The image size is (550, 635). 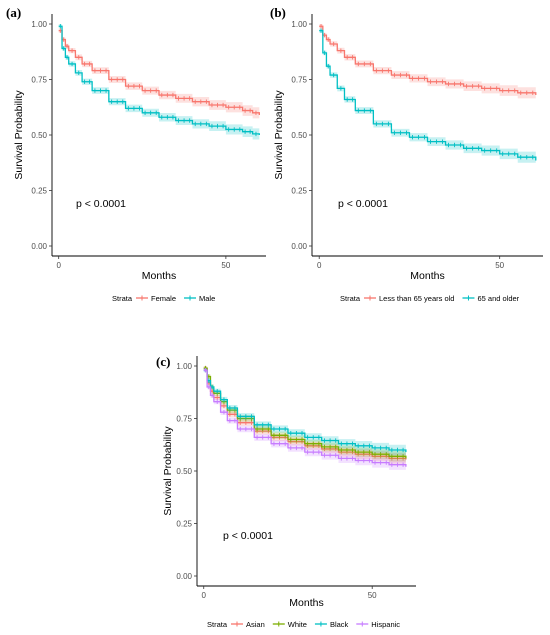 What do you see at coordinates (255, 624) in the screenshot?
I see `legend-label: Asian` at bounding box center [255, 624].